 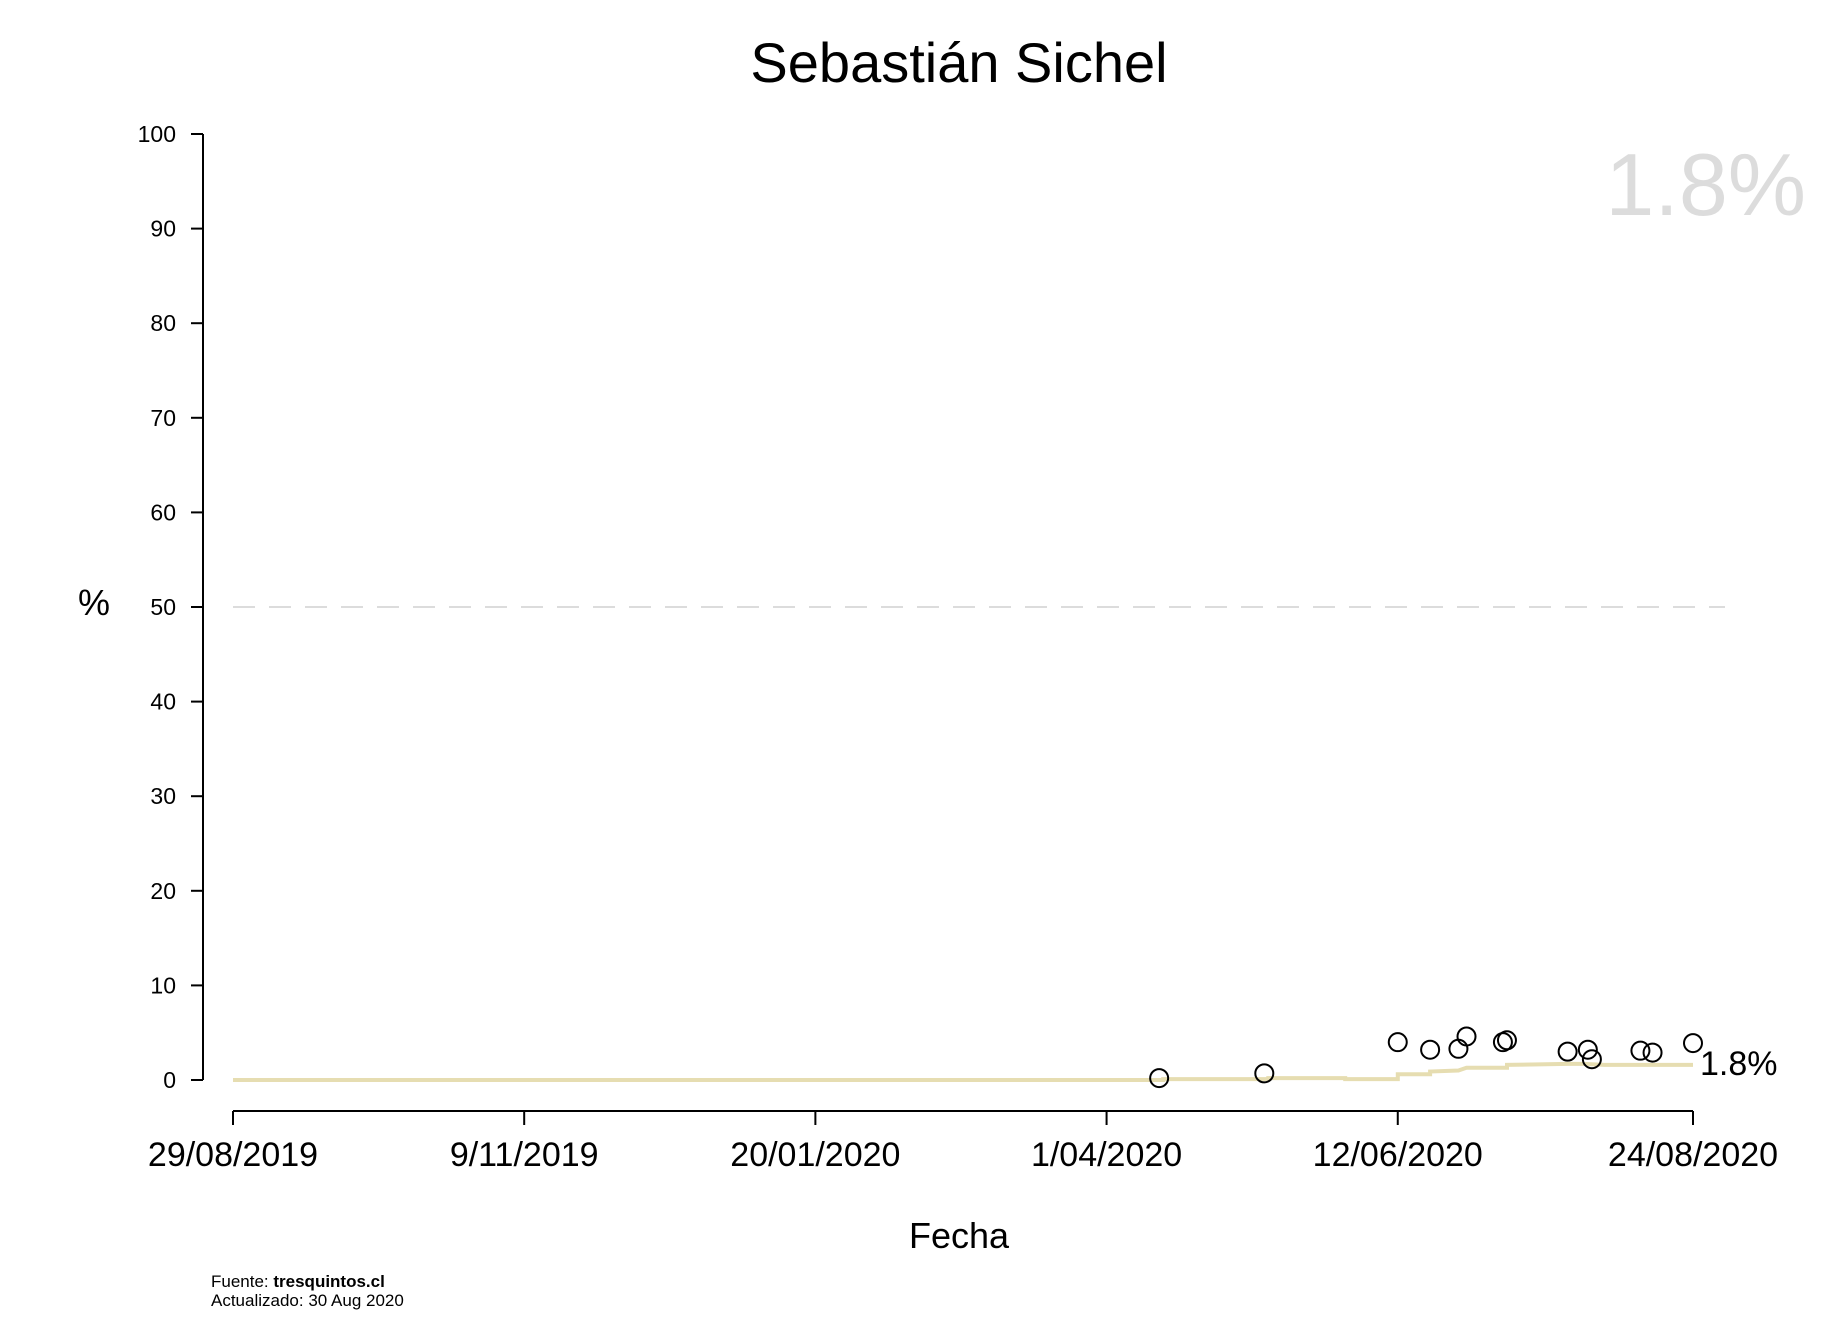 What do you see at coordinates (1106, 1155) in the screenshot?
I see `x-tick-label: 1/04/2020` at bounding box center [1106, 1155].